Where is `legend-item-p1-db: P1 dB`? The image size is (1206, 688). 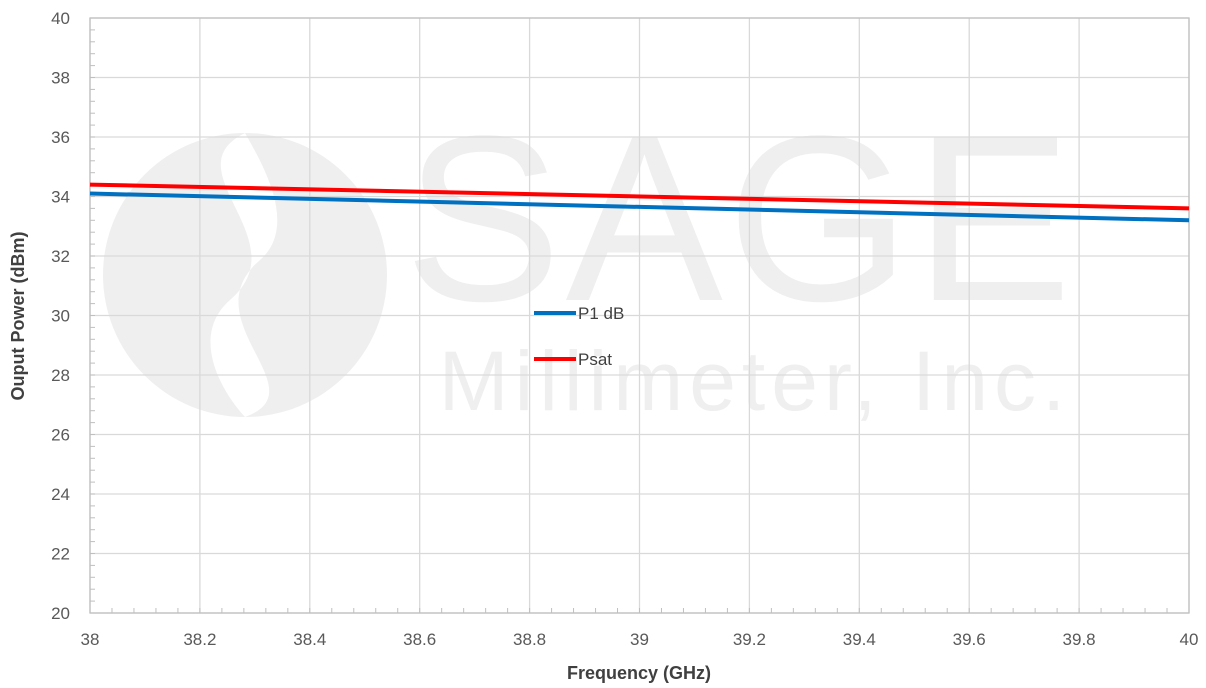 legend-item-p1-db: P1 dB is located at coordinates (579, 313).